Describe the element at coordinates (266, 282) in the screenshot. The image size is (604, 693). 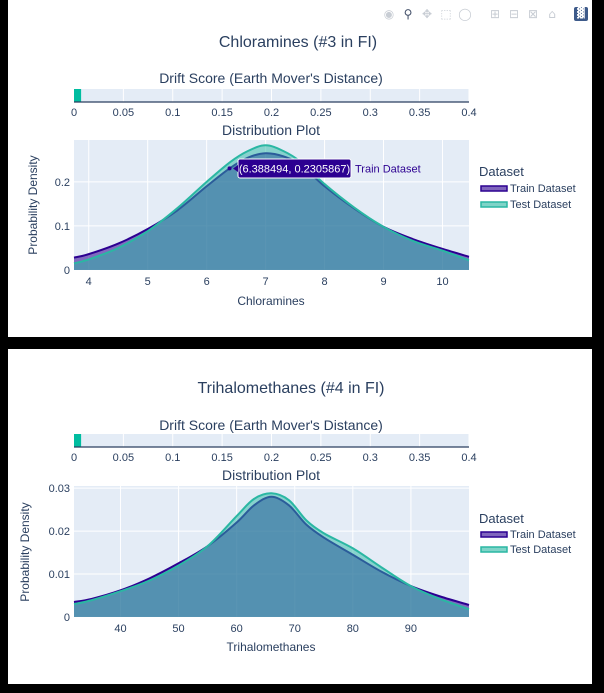
I see `x-tick-label: 7` at that location.